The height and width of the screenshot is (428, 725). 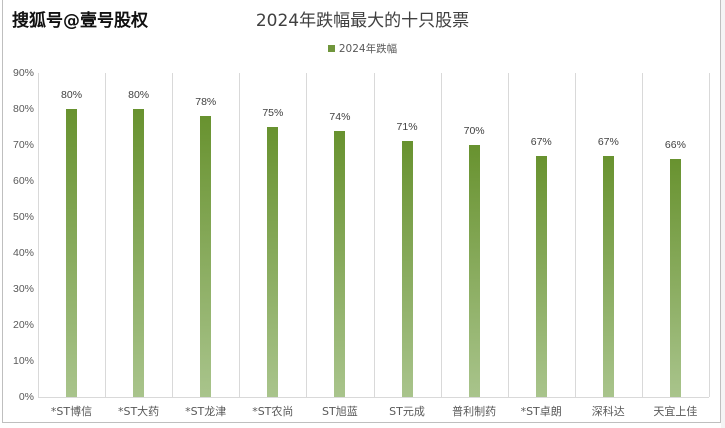 What do you see at coordinates (407, 127) in the screenshot?
I see `data-label: 71%` at bounding box center [407, 127].